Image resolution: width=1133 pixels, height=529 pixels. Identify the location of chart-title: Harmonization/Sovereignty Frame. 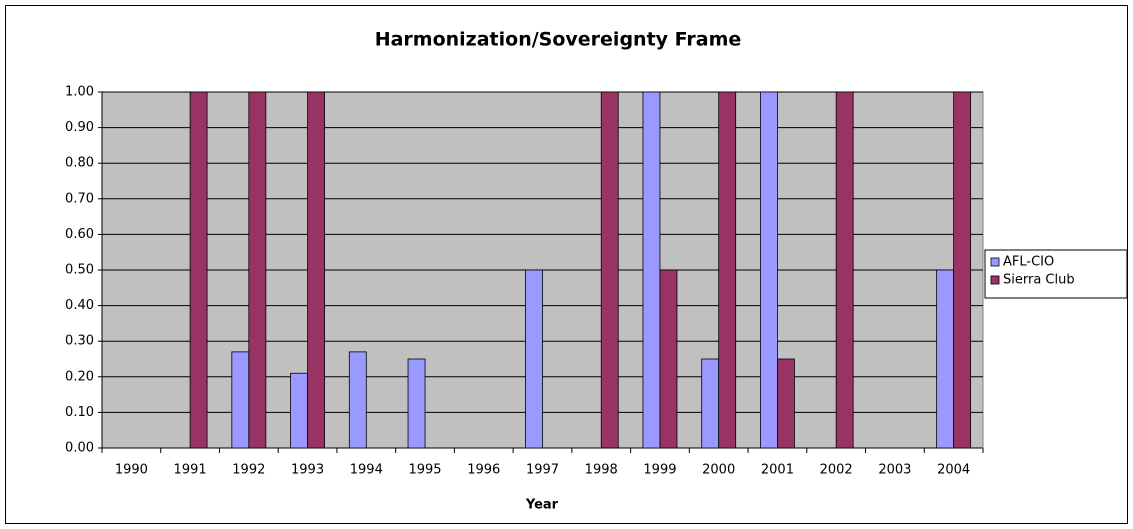
(558, 40).